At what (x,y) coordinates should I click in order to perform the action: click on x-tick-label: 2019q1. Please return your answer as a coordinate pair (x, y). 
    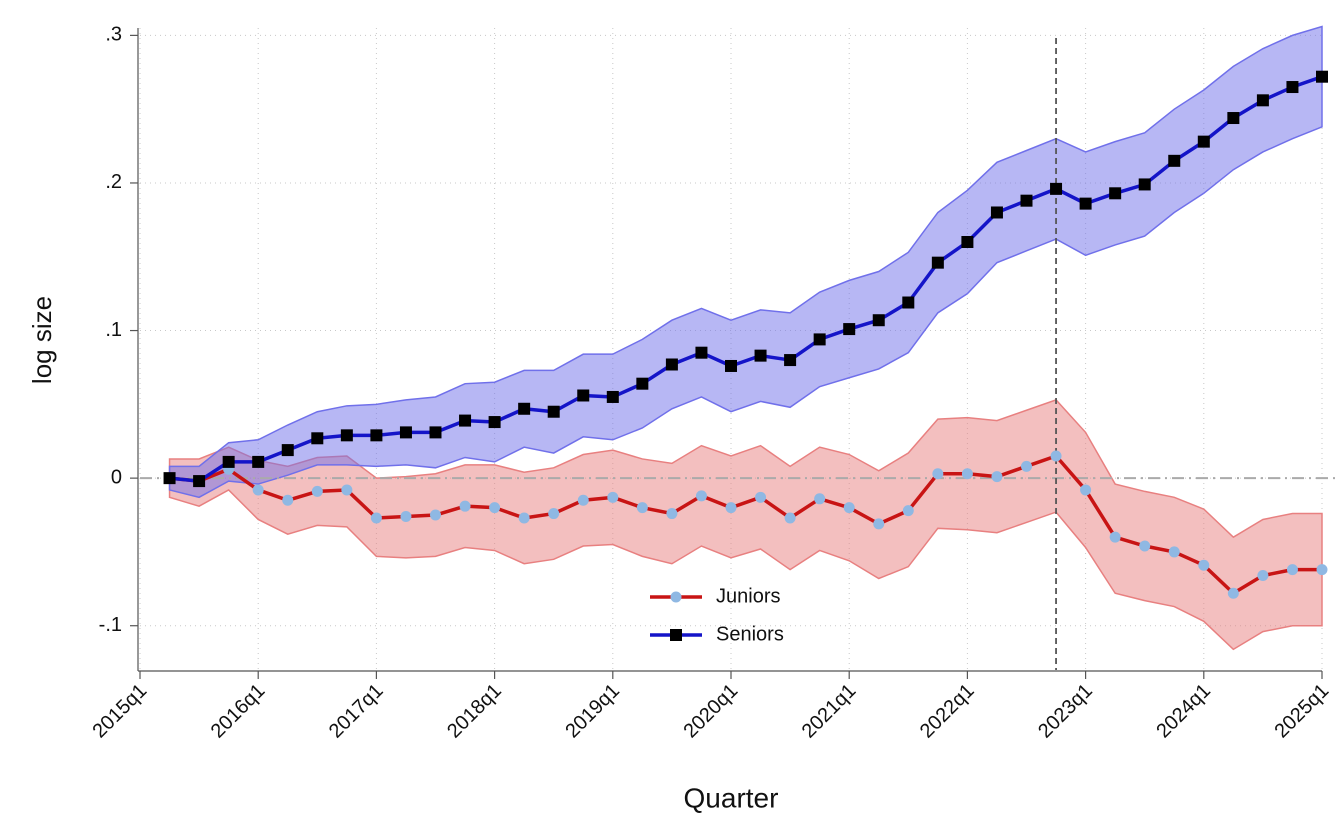
    Looking at the image, I should click on (592, 711).